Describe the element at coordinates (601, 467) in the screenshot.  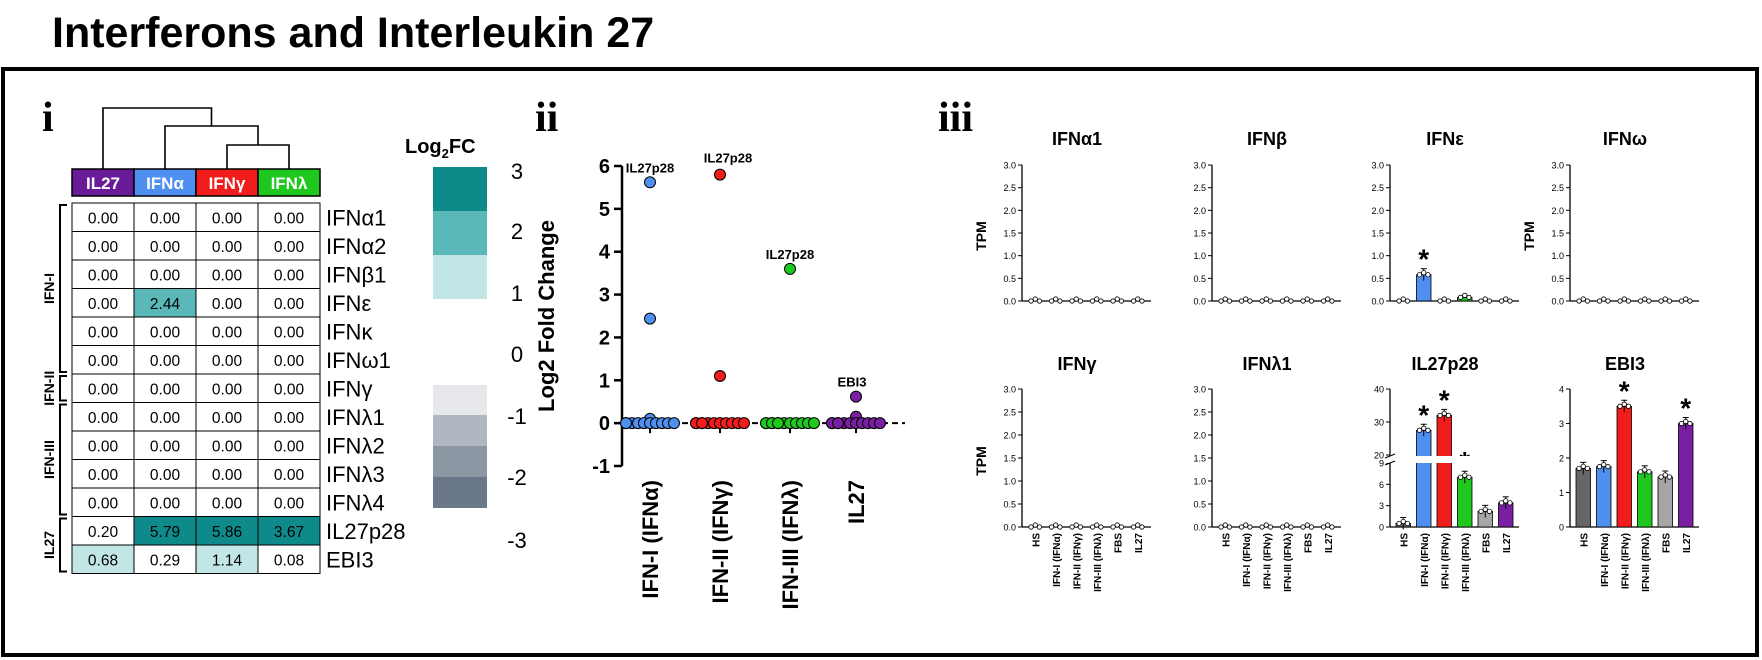
I see `y-tick-label: -1` at that location.